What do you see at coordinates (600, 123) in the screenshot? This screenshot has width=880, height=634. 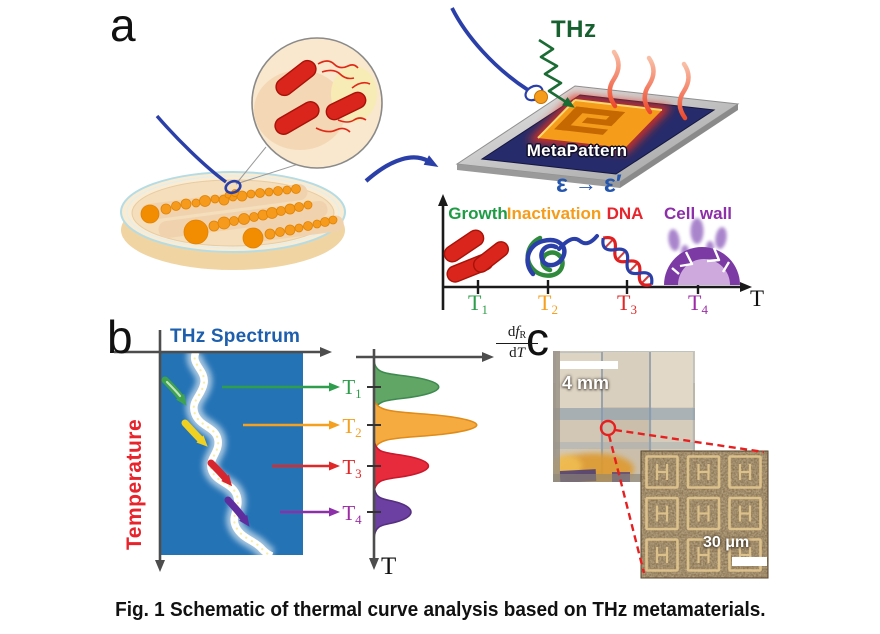 I see `metapattern-square` at bounding box center [600, 123].